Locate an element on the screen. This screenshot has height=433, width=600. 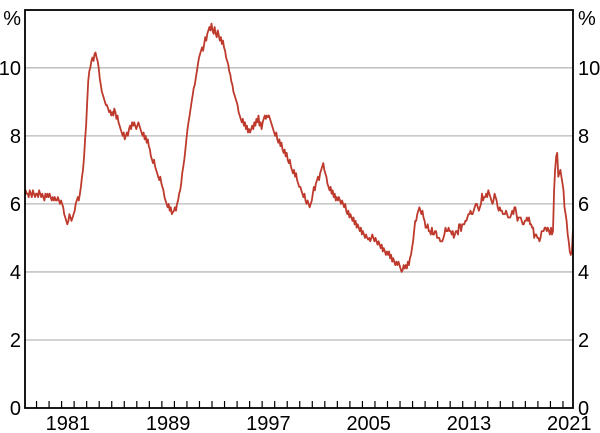
x-axis-labels: 1981 1989 1997 2005 2013 2021 is located at coordinates (319, 423).